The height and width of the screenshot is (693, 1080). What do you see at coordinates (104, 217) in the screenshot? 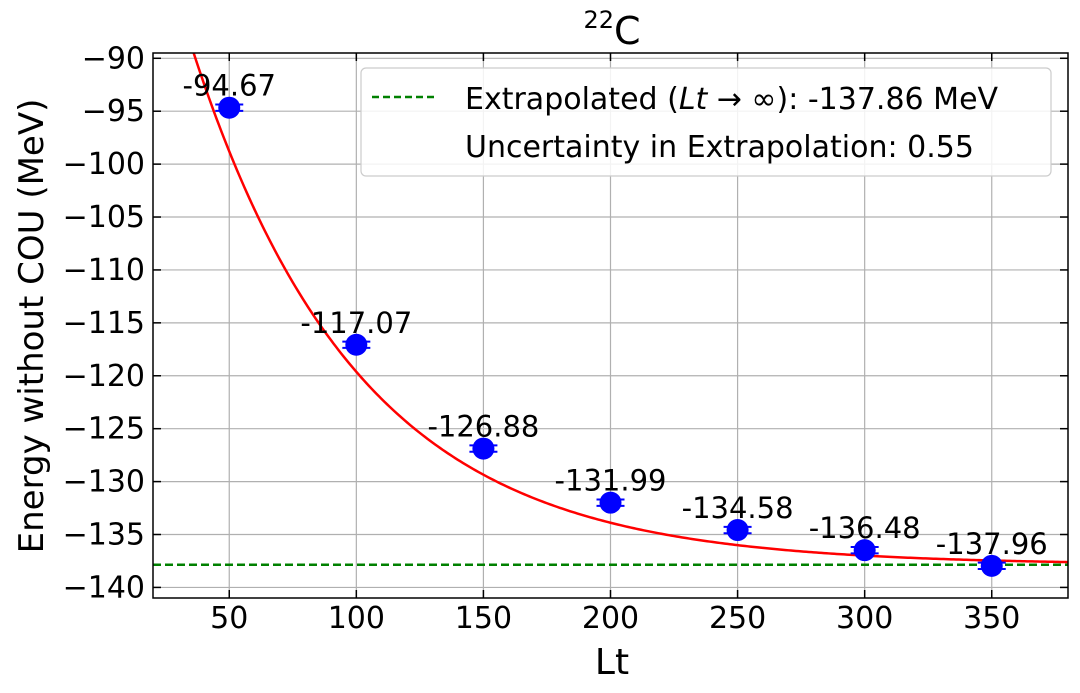
I see `y-tick-label: −105` at bounding box center [104, 217].